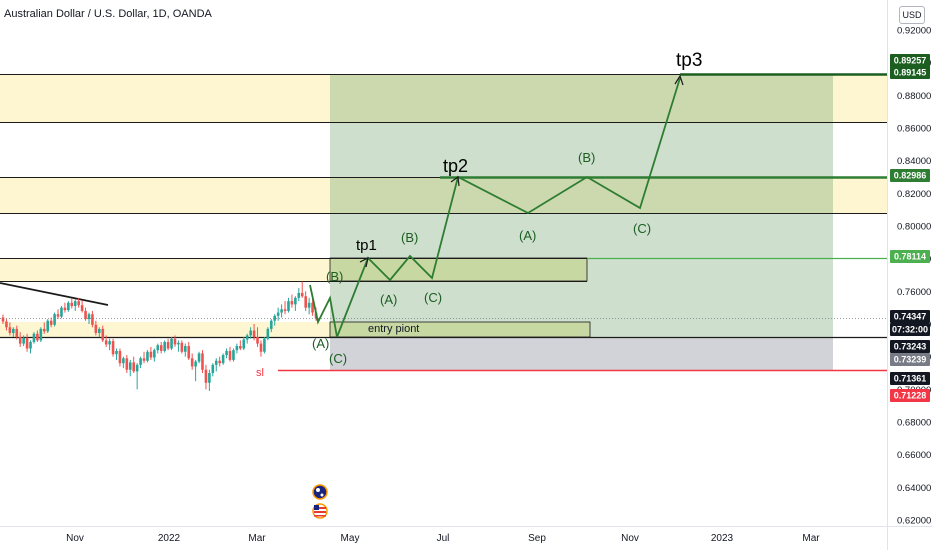  Describe the element at coordinates (260, 373) in the screenshot. I see `sl-label: sl` at that location.